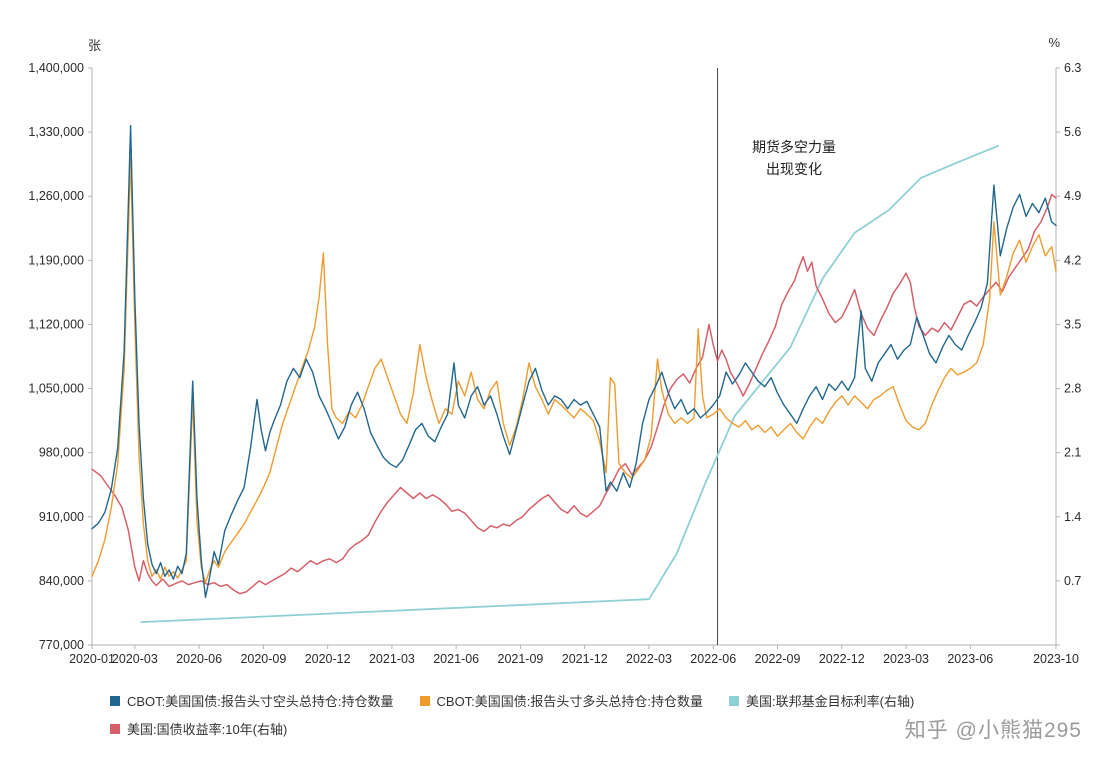 Image resolution: width=1110 pixels, height=773 pixels. I want to click on right-axis-tick-label: 6.3, so click(1072, 68).